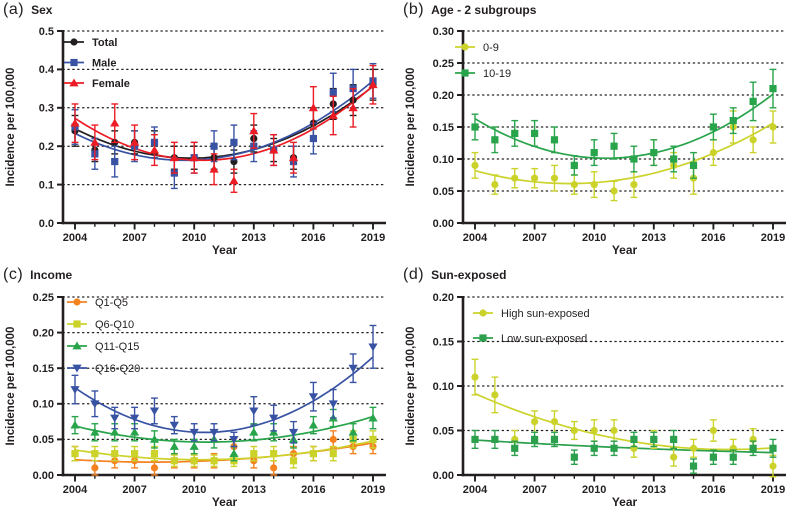 Image resolution: width=800 pixels, height=515 pixels. What do you see at coordinates (104, 63) in the screenshot?
I see `legend-label: Male` at bounding box center [104, 63].